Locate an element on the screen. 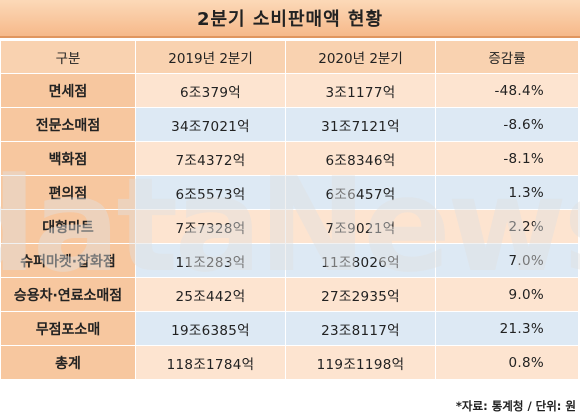 This screenshot has width=580, height=418. value-2020: 23조8117억 is located at coordinates (360, 328).